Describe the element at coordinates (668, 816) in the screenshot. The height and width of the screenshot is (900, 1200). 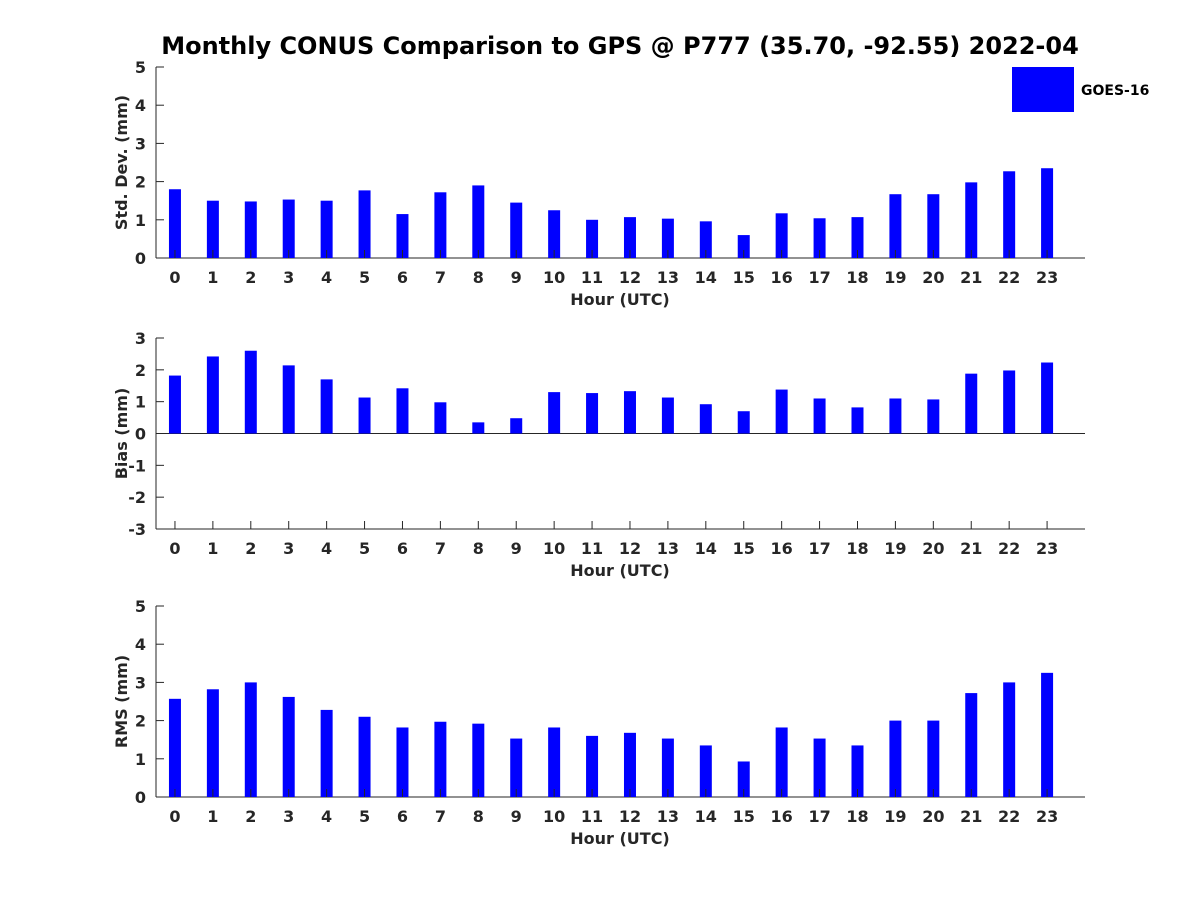
I see `rms-x-tick-label: 13` at that location.